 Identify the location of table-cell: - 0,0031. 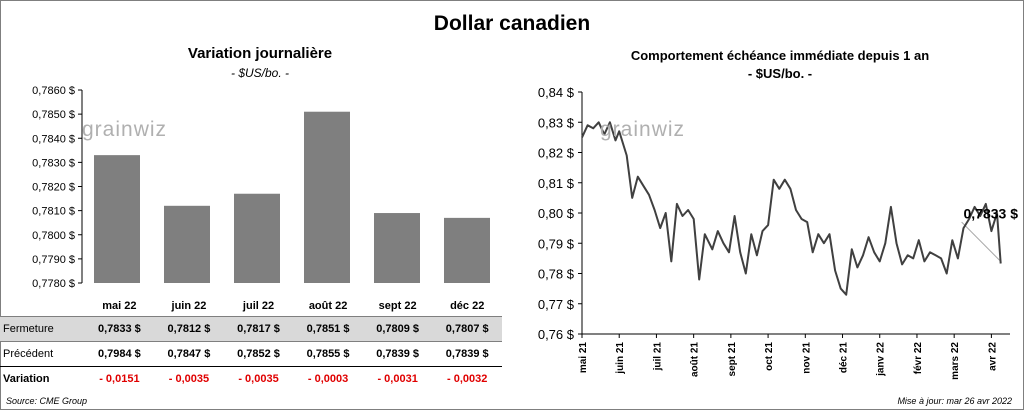
(397, 378).